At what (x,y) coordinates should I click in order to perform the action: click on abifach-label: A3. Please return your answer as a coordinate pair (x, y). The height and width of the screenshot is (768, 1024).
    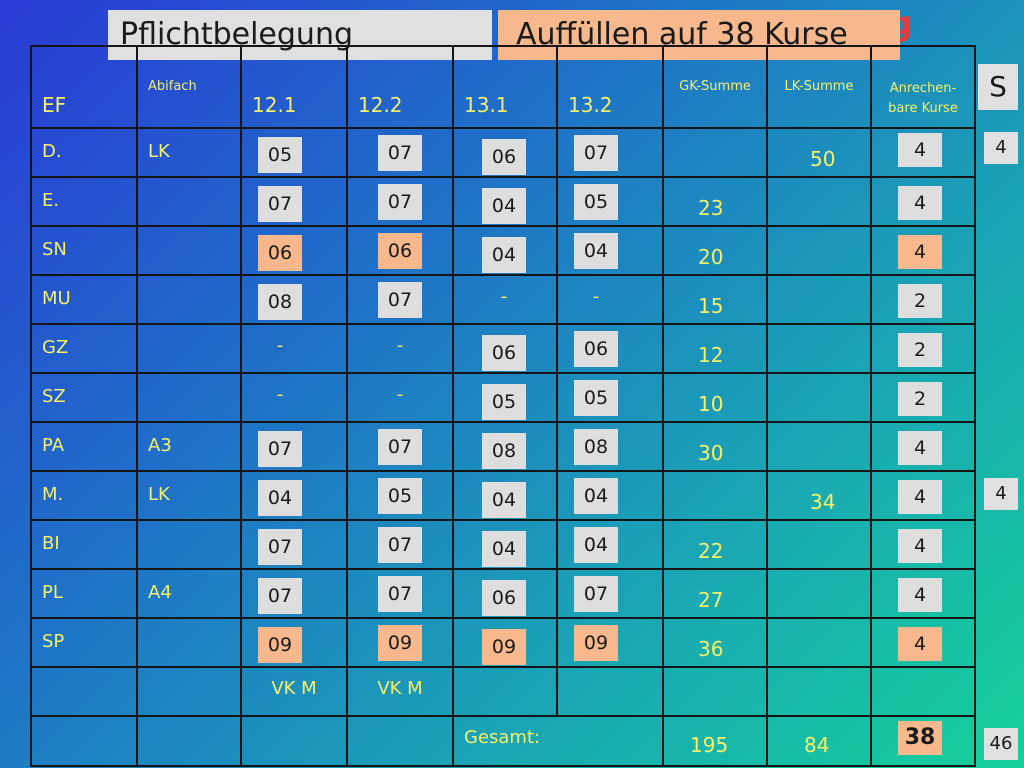
    Looking at the image, I should click on (160, 445).